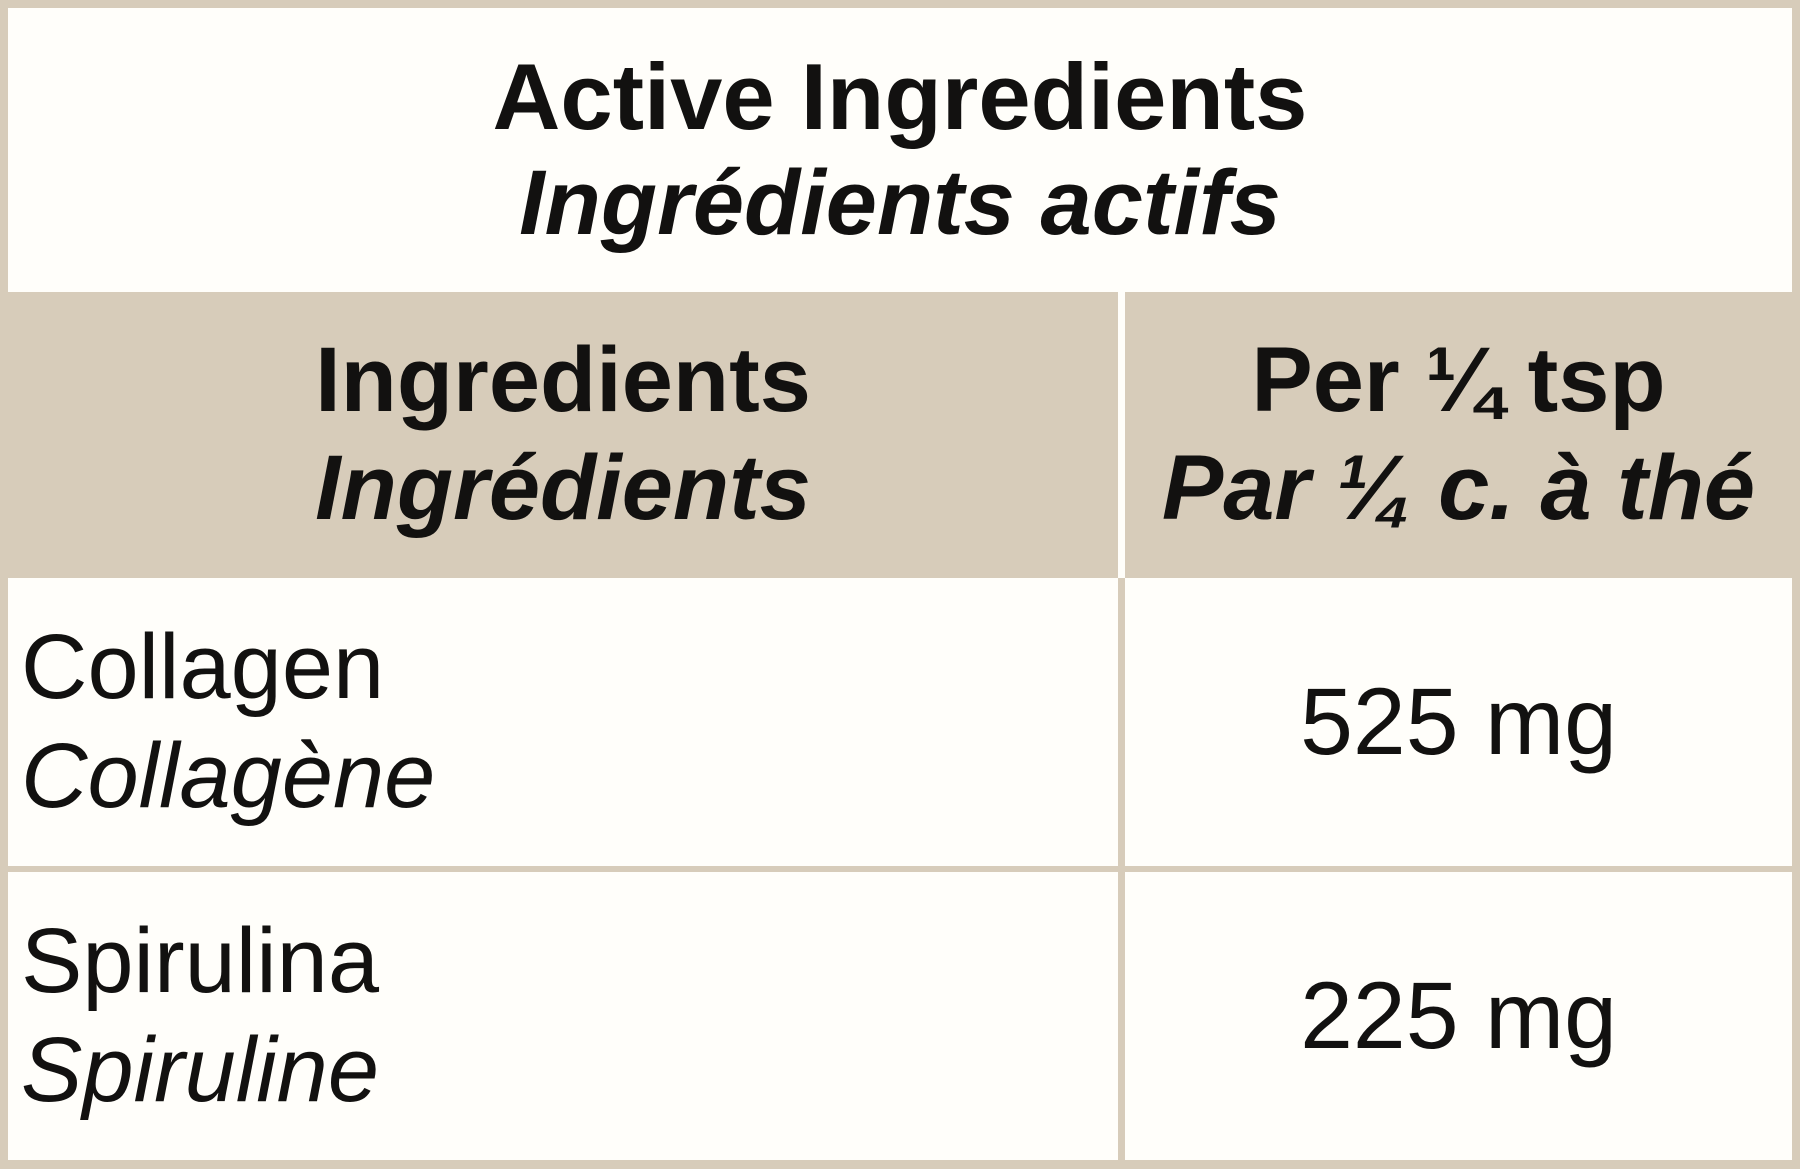 The width and height of the screenshot is (1800, 1169). I want to click on header-column-divider, so click(1121, 435).